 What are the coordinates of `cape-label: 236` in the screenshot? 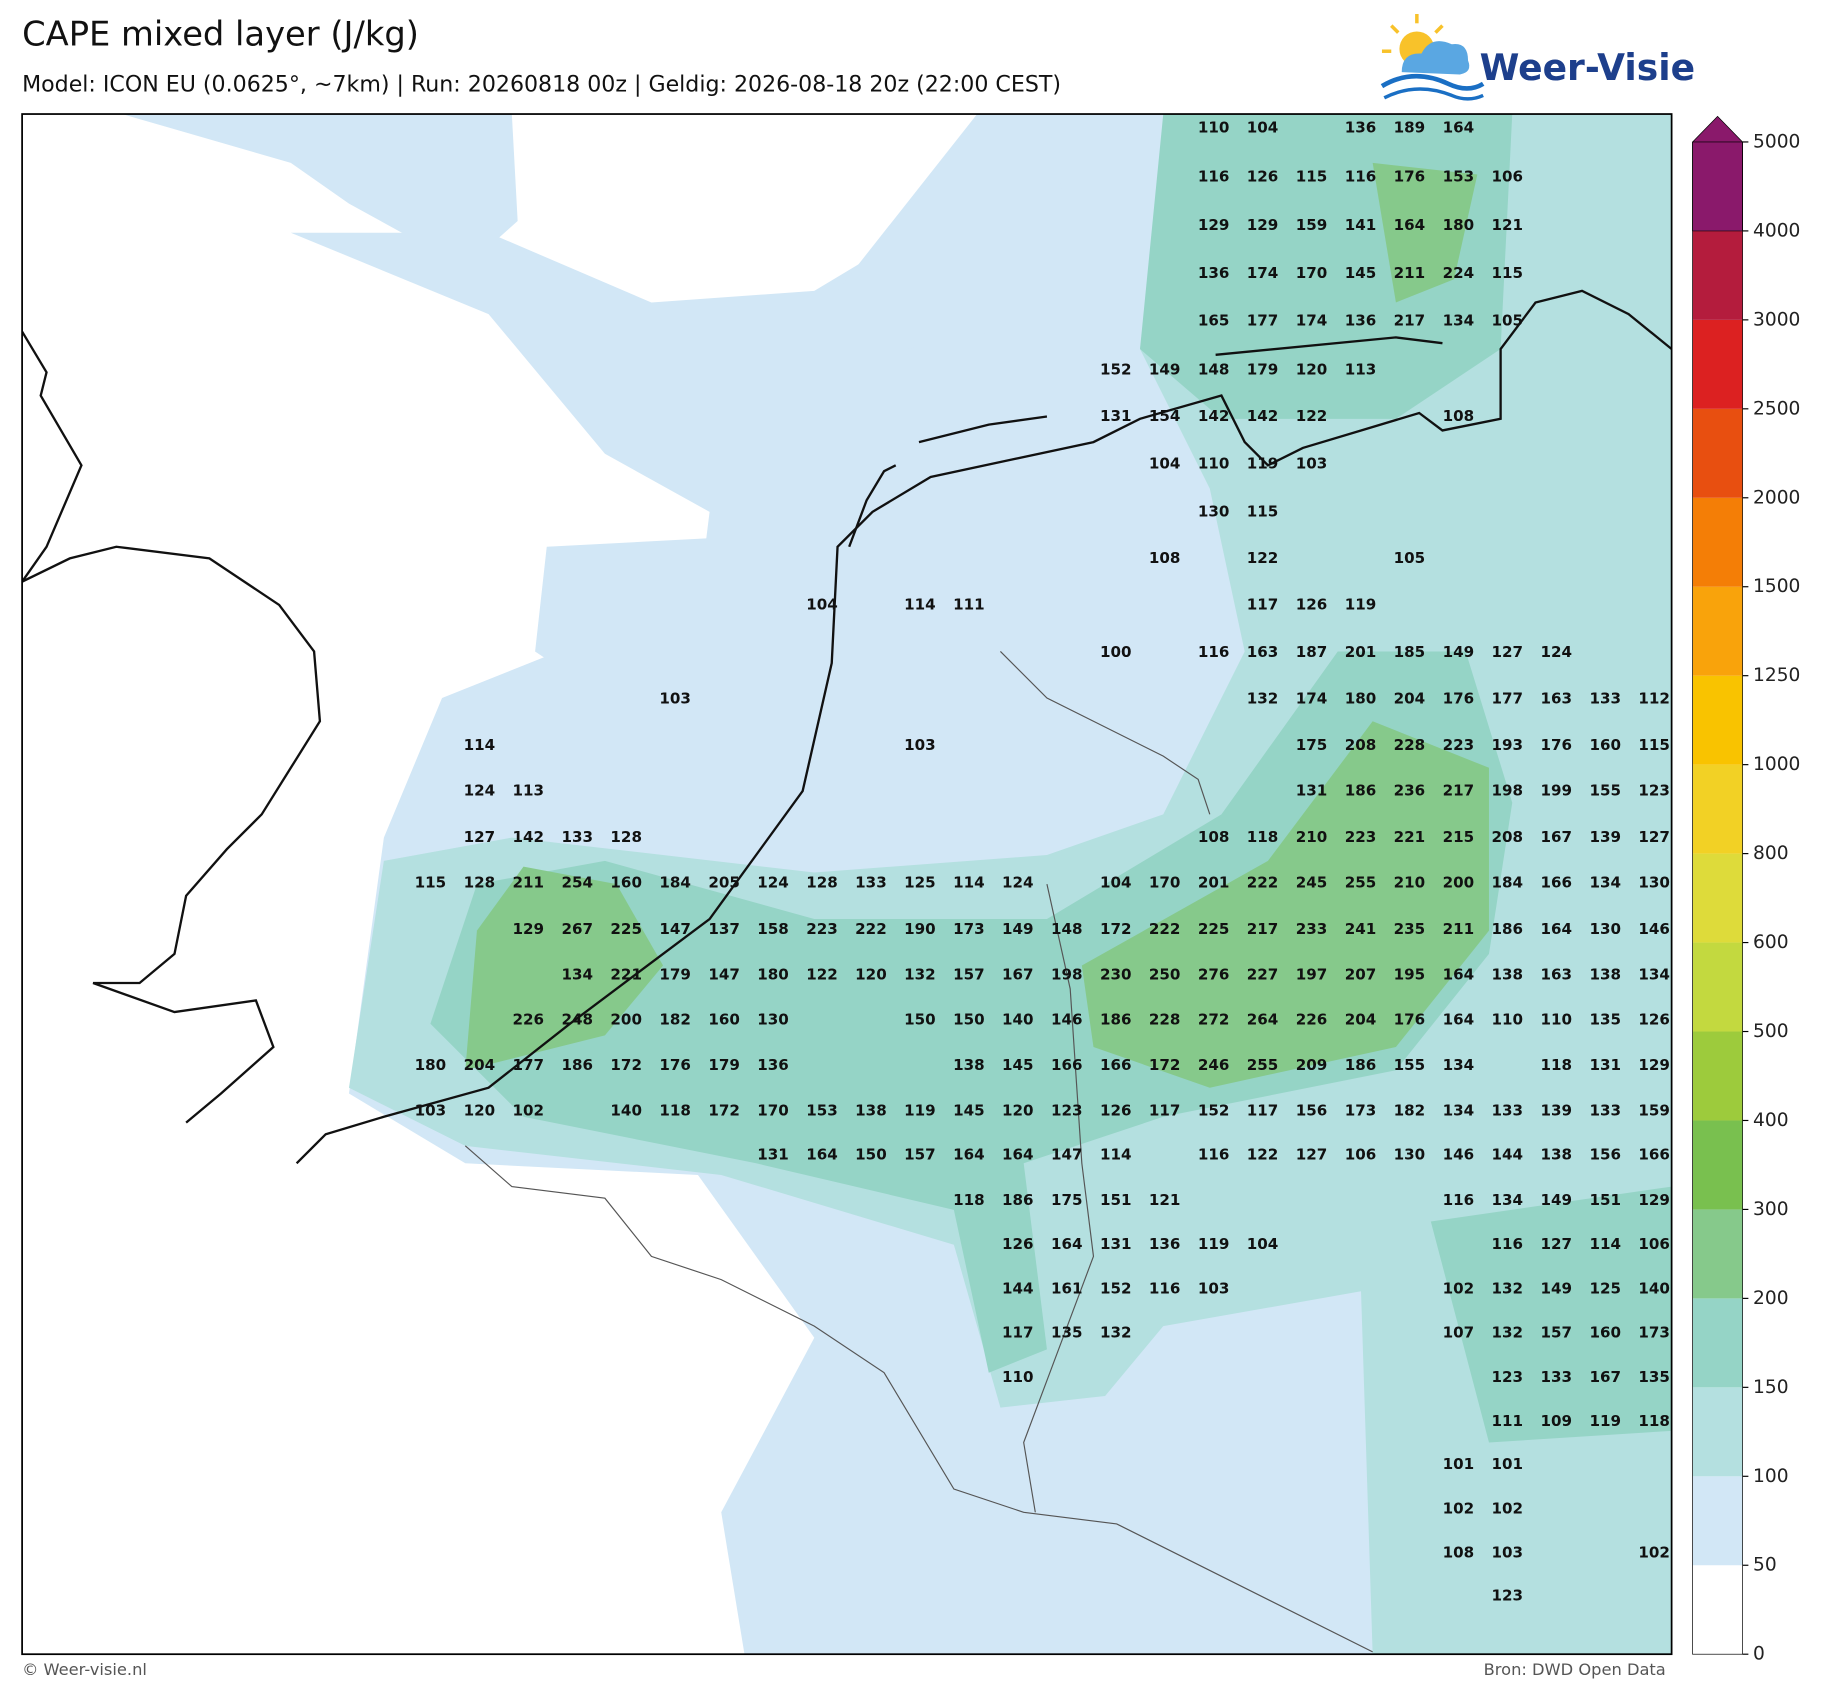 It's located at (1410, 791).